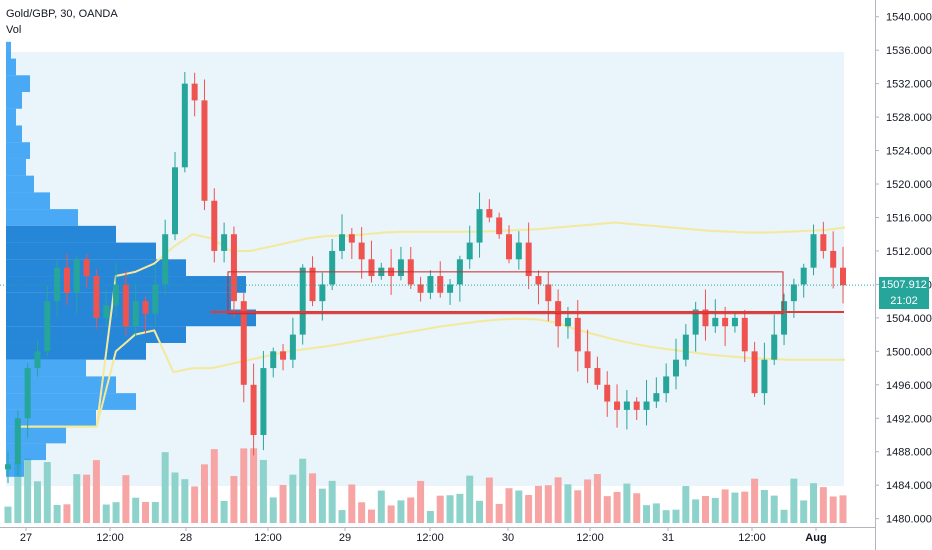 The image size is (932, 550). I want to click on price-tick-label: 1516.000, so click(909, 218).